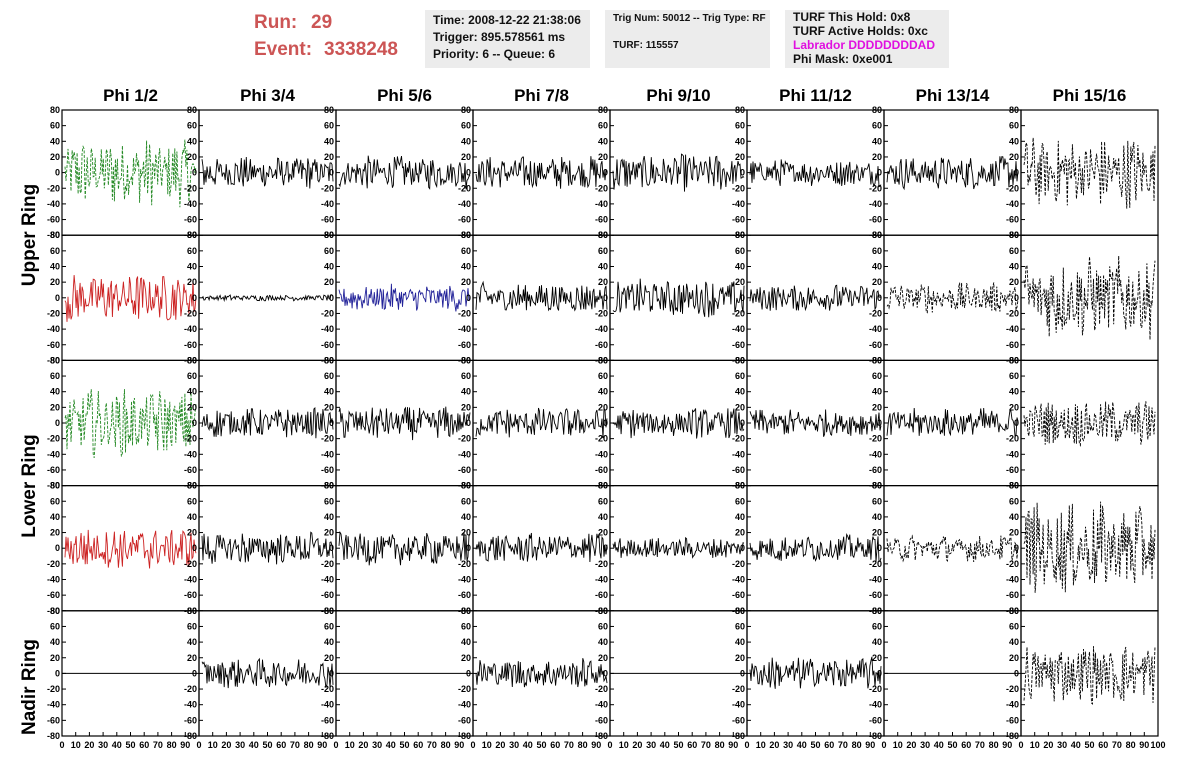  I want to click on column-header-phi-5-6: Phi 5/6, so click(404, 95).